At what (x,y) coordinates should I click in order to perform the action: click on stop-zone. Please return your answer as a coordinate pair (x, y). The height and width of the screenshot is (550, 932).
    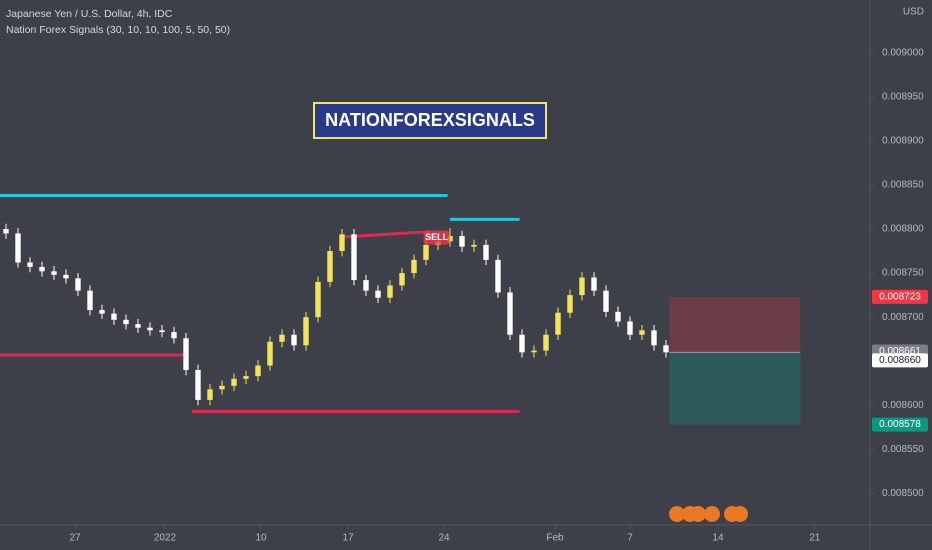
    Looking at the image, I should click on (735, 324).